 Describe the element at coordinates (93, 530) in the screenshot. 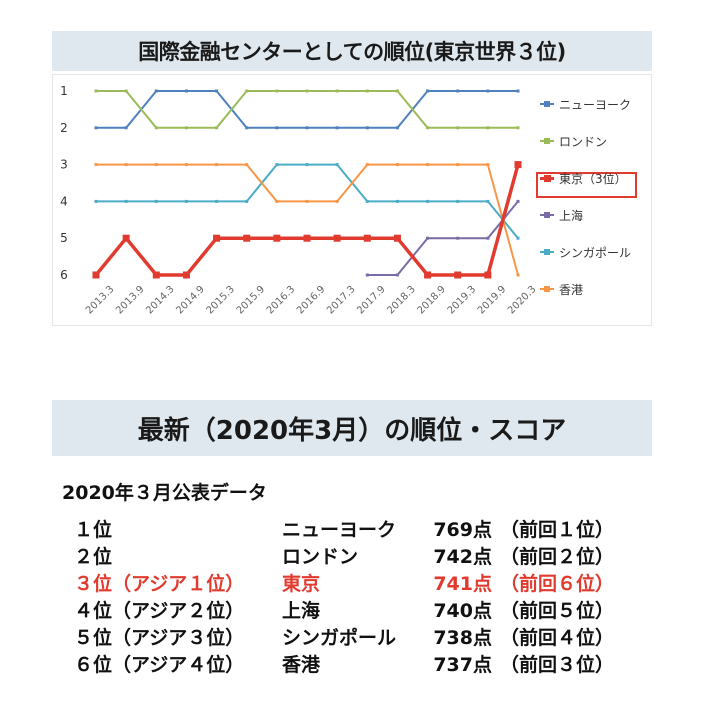

I see `rank-label: １位` at that location.